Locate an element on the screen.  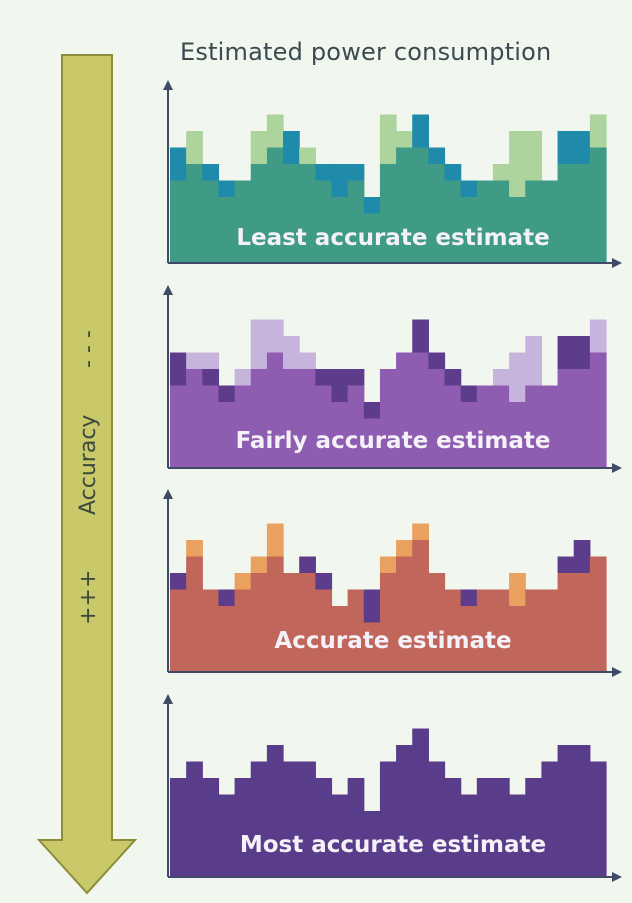
panel-label: Accurate estimate is located at coordinates (392, 641).